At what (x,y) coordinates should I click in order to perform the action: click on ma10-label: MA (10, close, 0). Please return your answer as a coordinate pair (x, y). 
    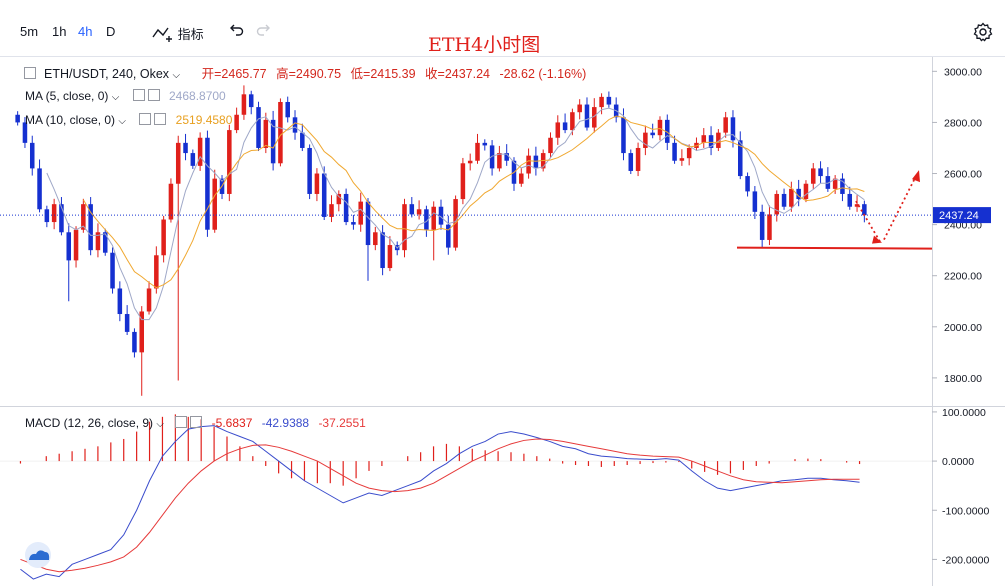
    Looking at the image, I should click on (70, 120).